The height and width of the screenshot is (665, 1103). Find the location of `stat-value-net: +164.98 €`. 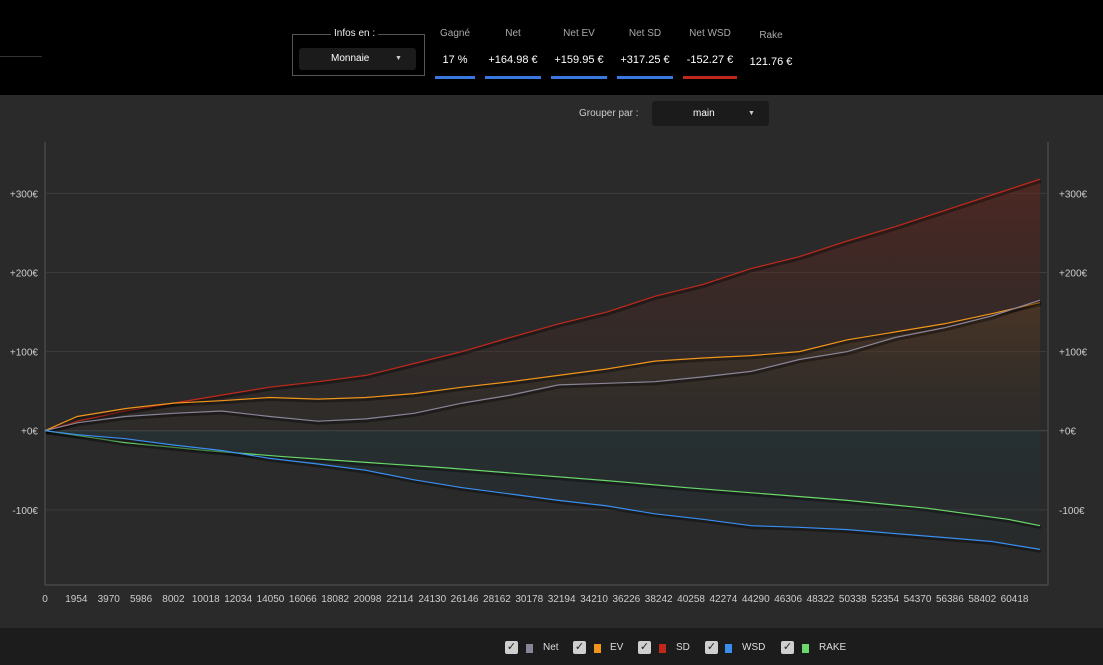

stat-value-net: +164.98 € is located at coordinates (513, 60).